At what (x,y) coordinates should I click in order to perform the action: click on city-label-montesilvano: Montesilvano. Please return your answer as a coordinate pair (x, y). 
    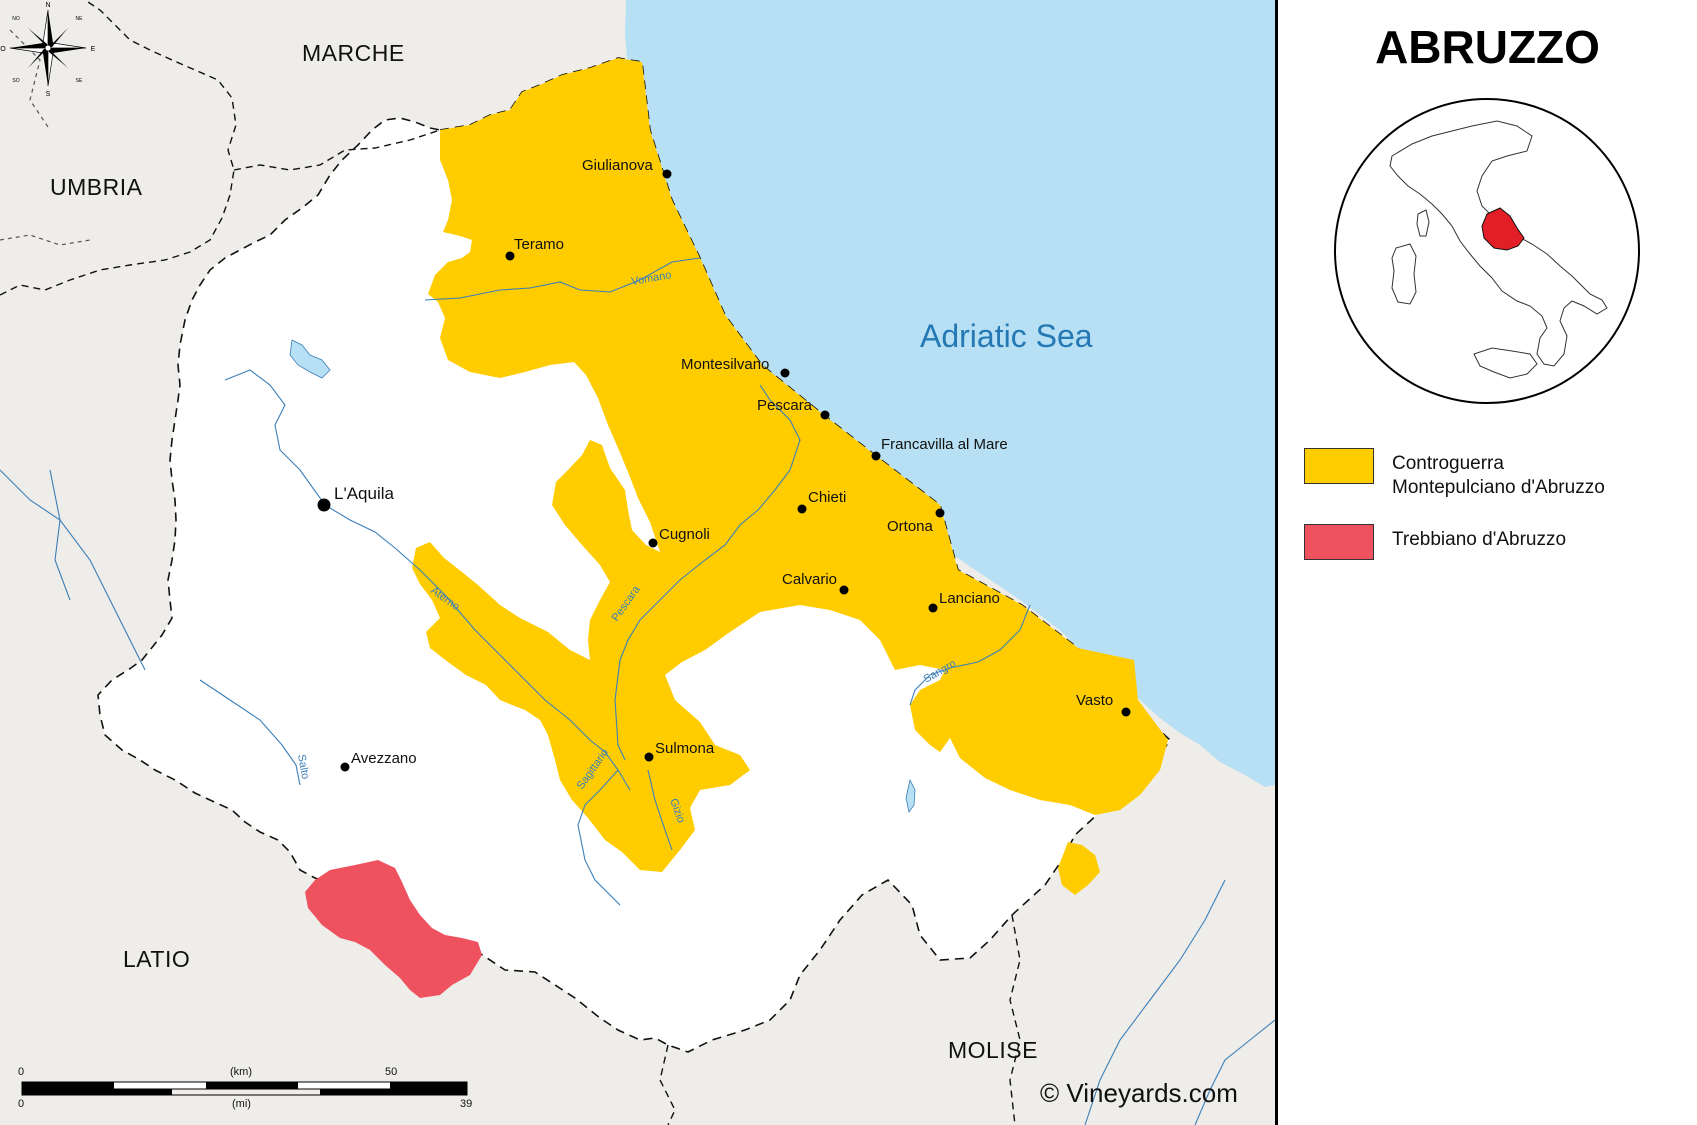
    Looking at the image, I should click on (725, 364).